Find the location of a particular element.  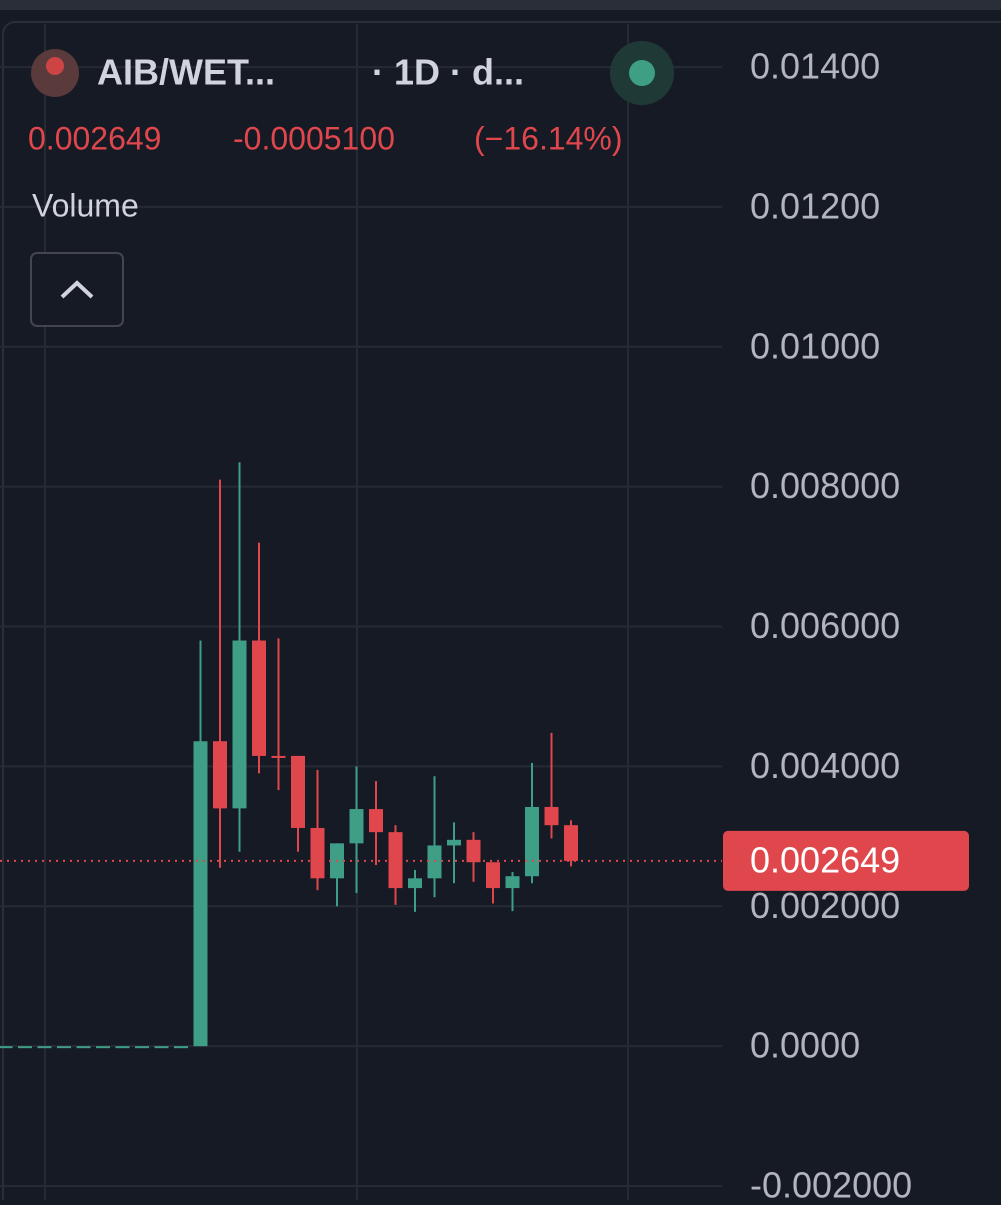

last-price-box is located at coordinates (846, 860).